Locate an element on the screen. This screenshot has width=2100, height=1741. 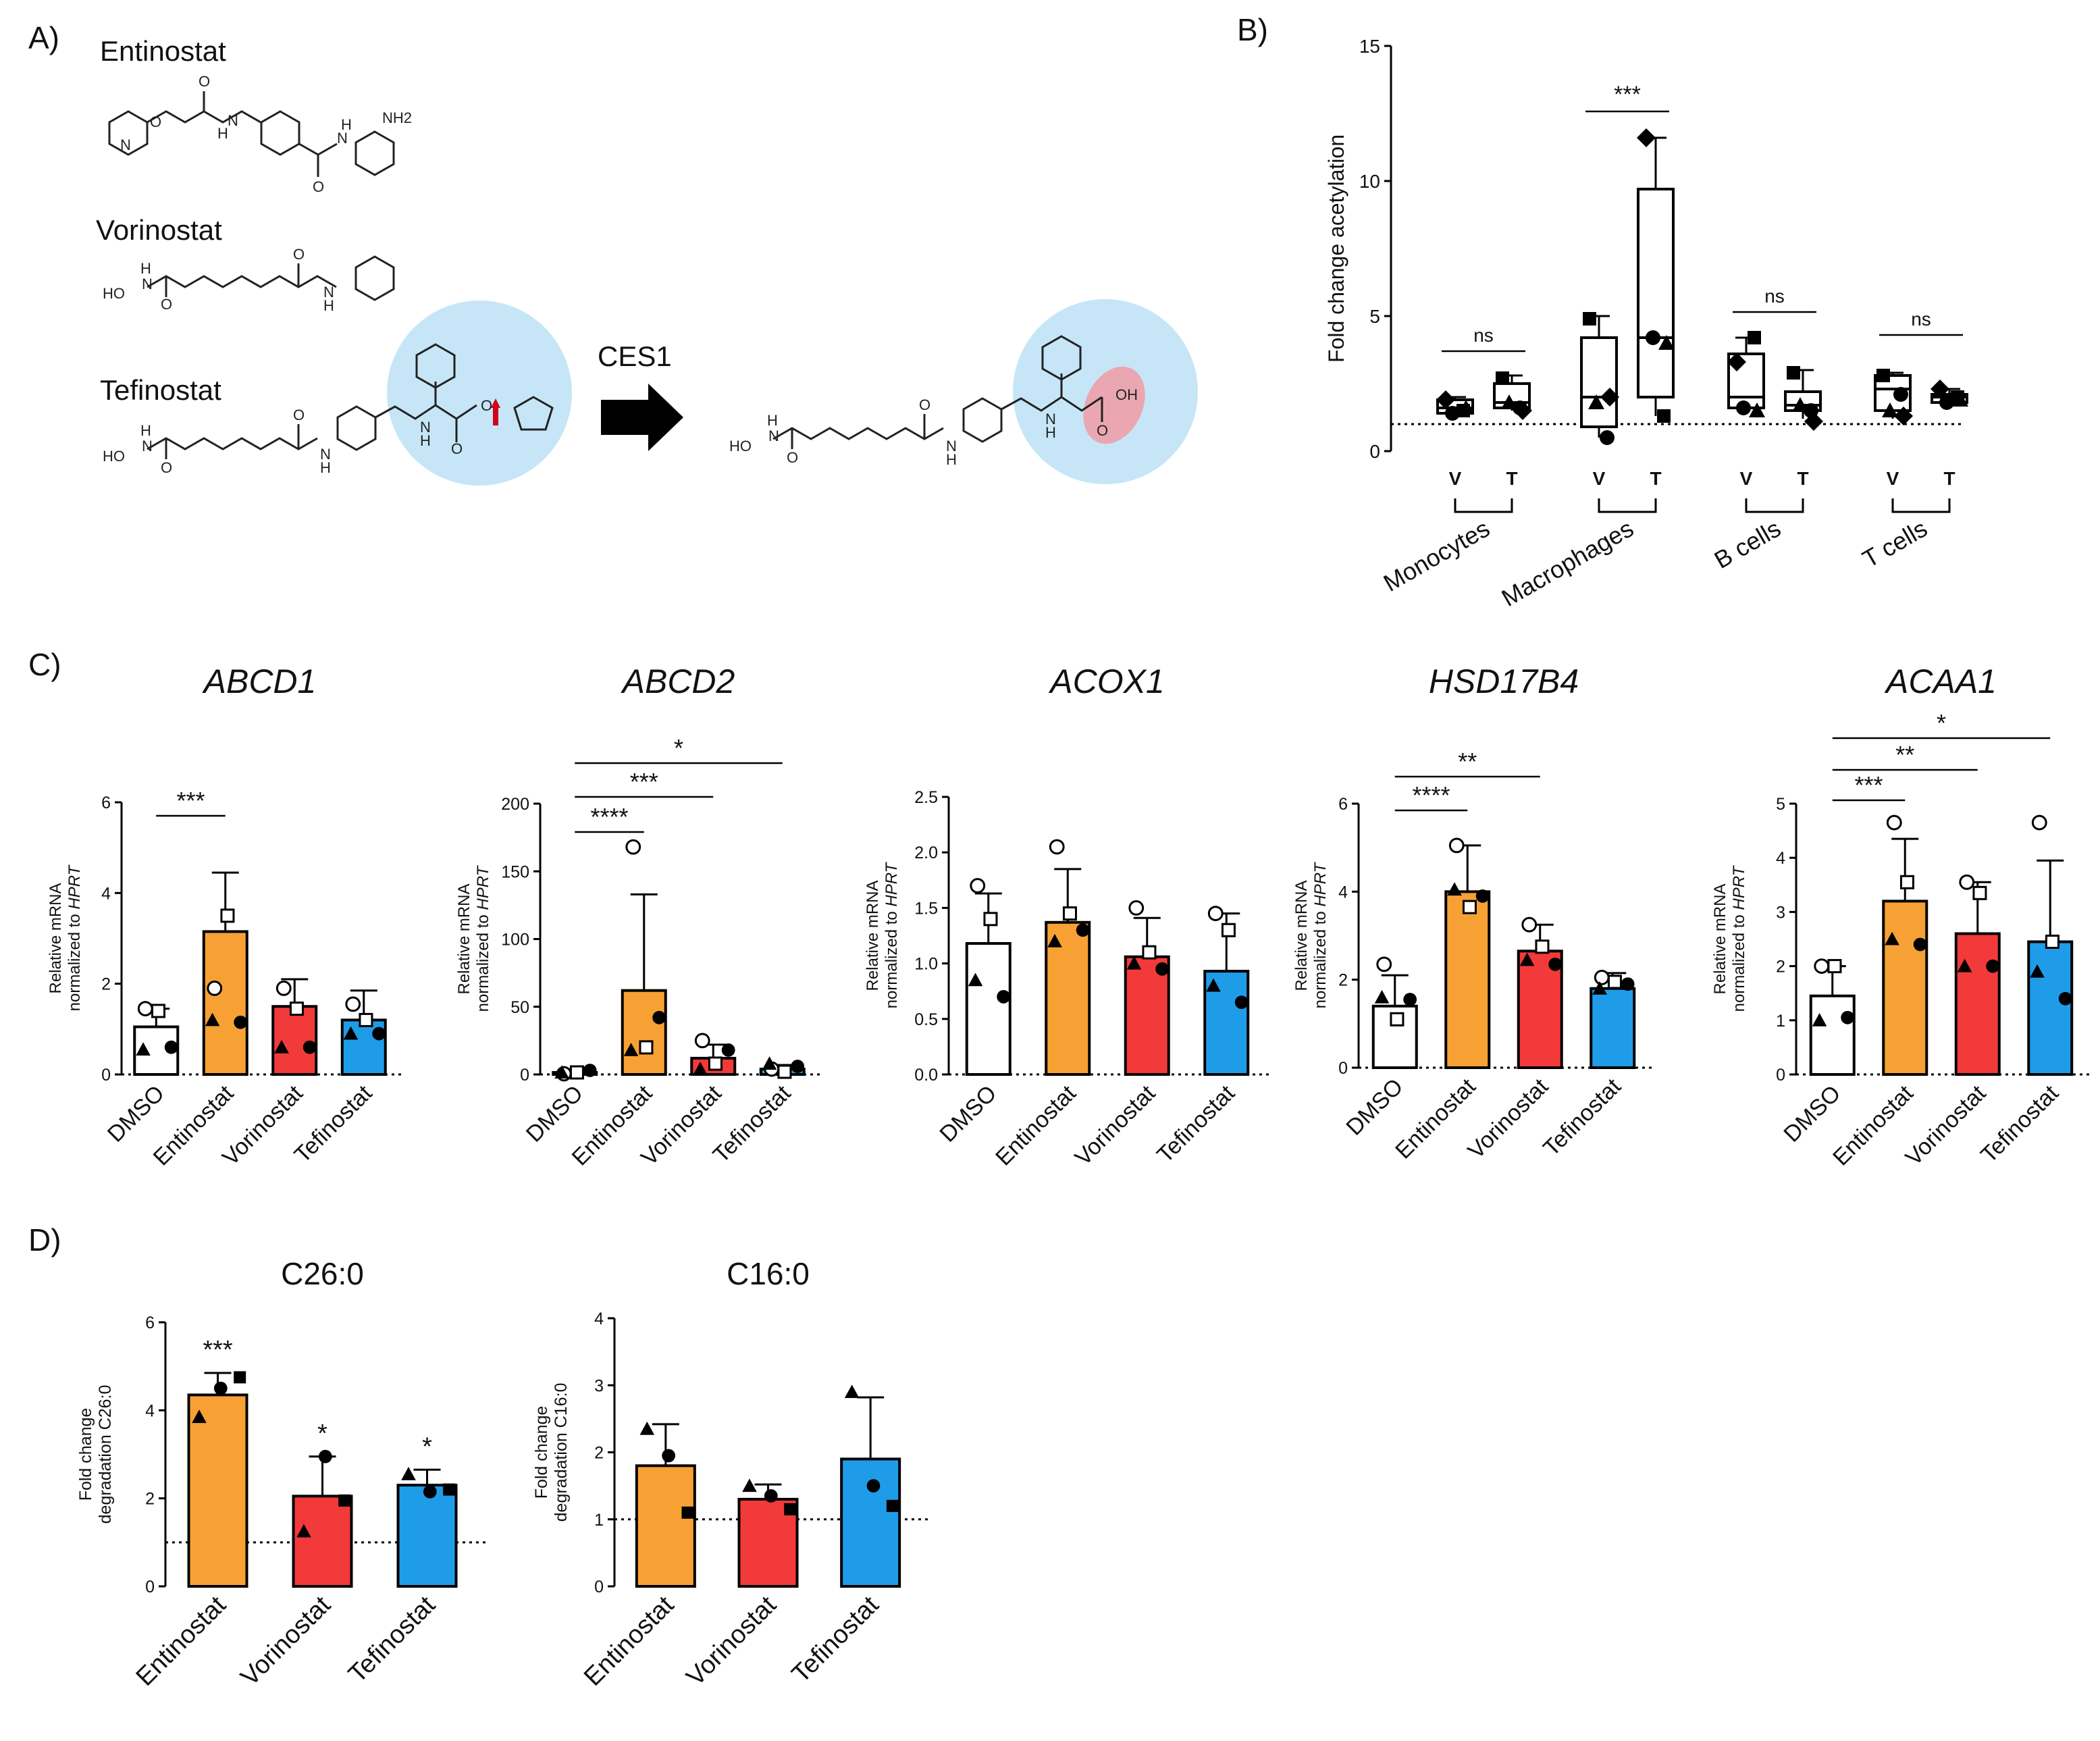
y-tick-label: 6 is located at coordinates (106, 803).